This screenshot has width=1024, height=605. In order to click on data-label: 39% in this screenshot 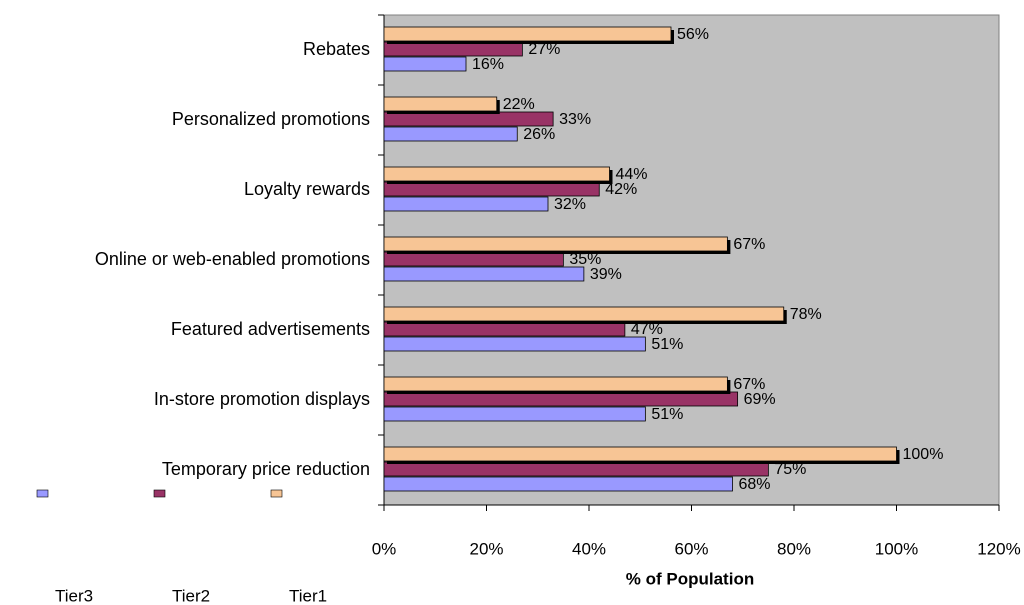, I will do `click(606, 274)`.